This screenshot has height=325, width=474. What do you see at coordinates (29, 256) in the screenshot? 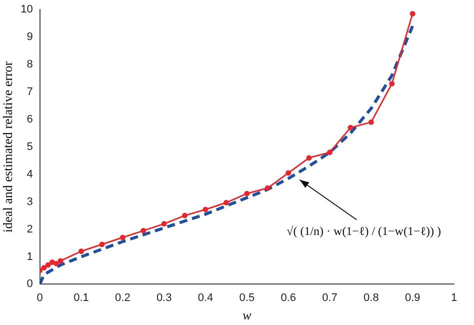
I see `y-tick-label: 1` at bounding box center [29, 256].